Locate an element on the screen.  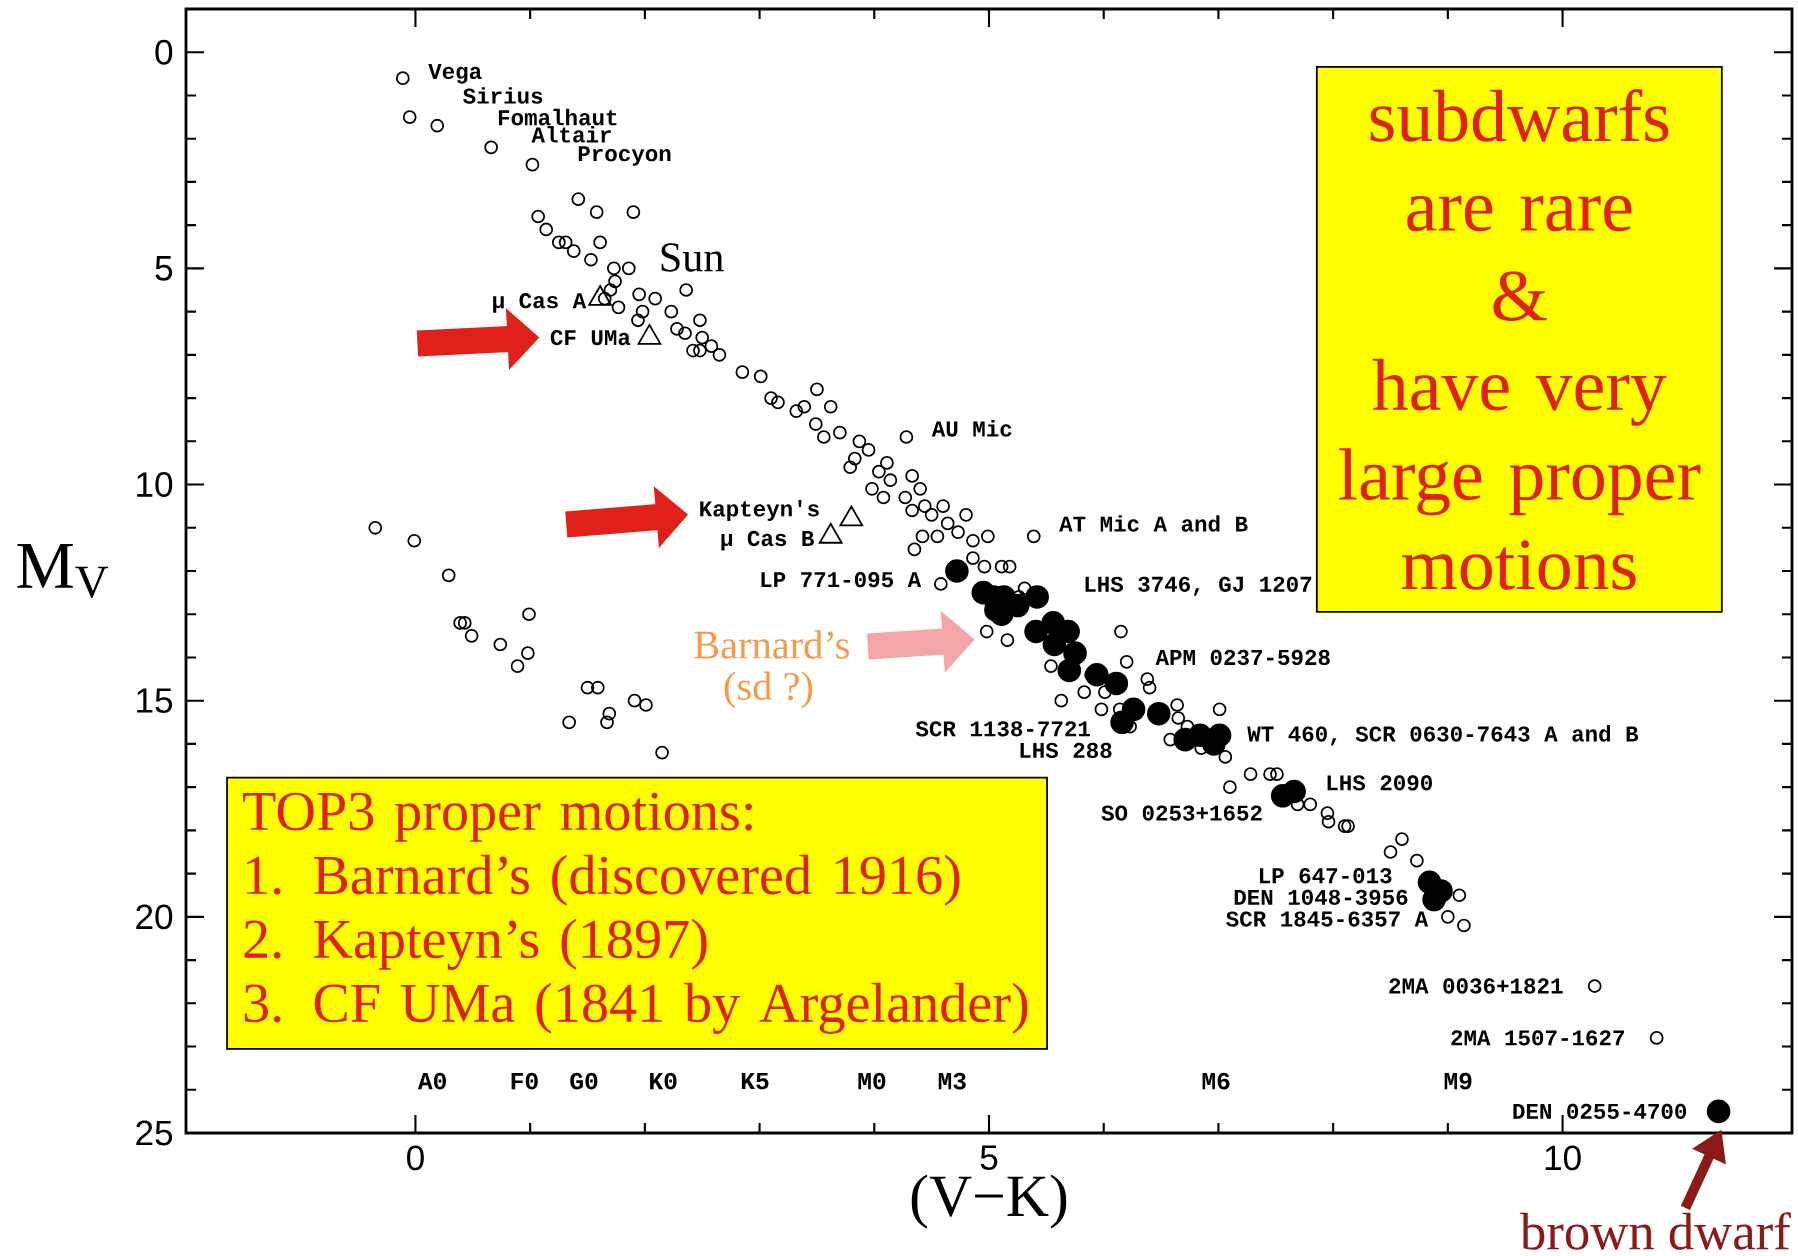
annotation: Procyon is located at coordinates (624, 156).